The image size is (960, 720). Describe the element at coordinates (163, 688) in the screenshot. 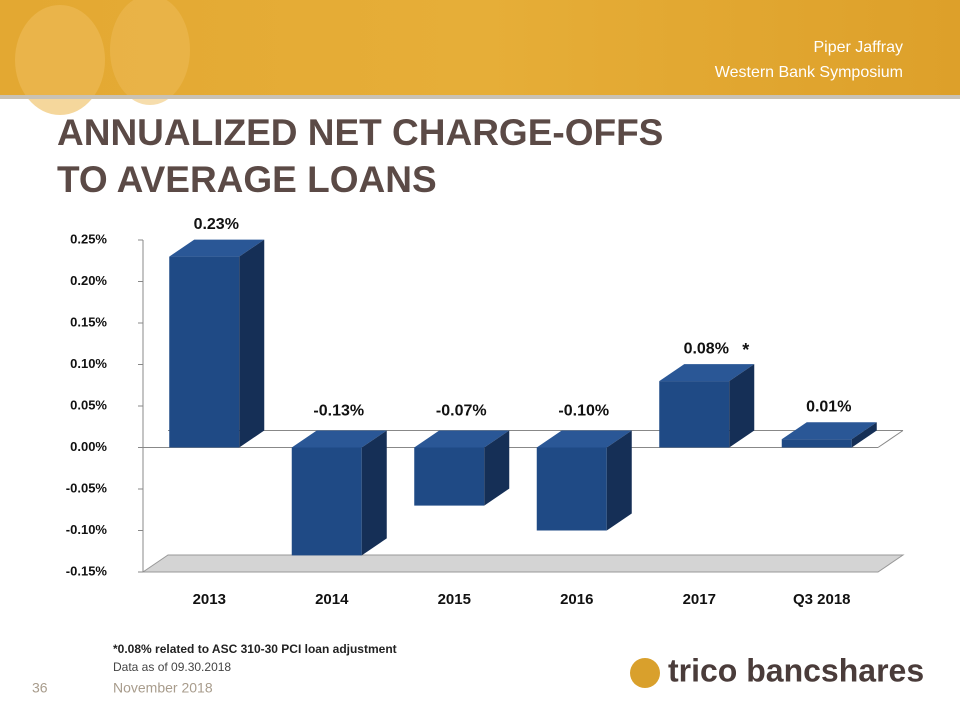

I see `footer-date: November 2018` at that location.